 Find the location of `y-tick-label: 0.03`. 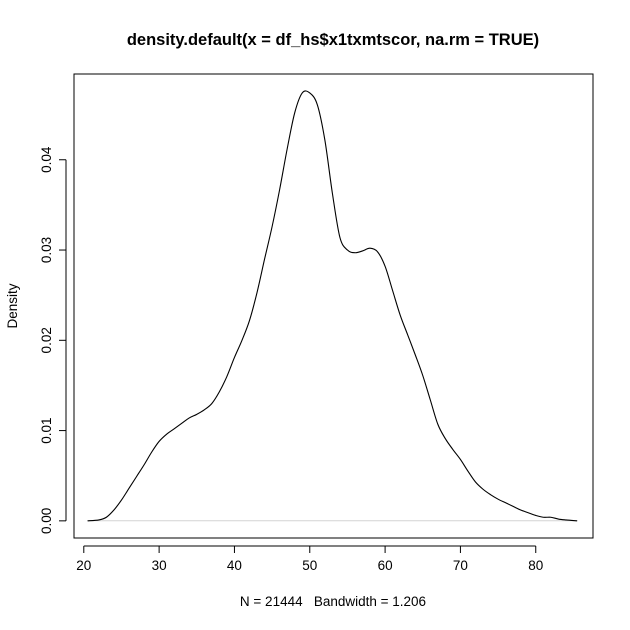

y-tick-label: 0.03 is located at coordinates (46, 250).